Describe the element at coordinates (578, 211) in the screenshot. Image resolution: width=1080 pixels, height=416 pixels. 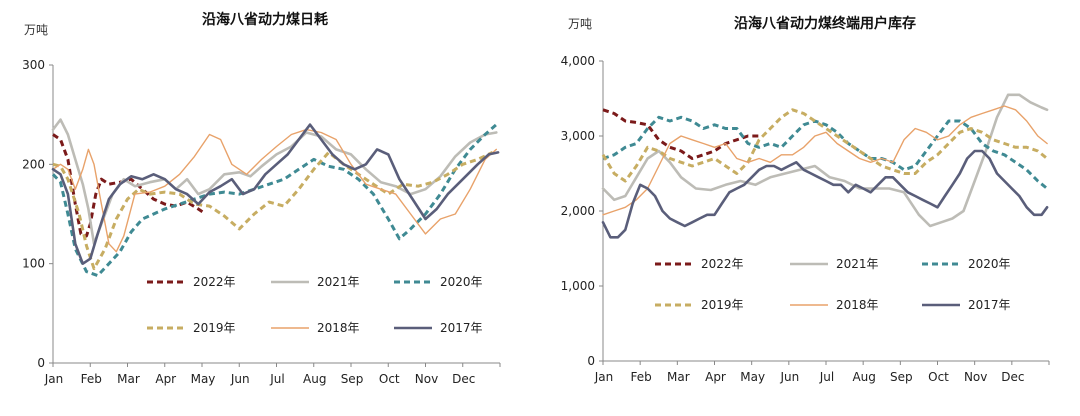
I see `y-tick-label: 2,000` at that location.